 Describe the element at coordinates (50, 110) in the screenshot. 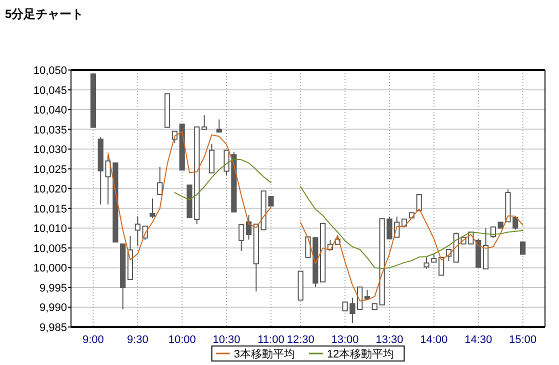

I see `y-tick-label: 10,040` at that location.